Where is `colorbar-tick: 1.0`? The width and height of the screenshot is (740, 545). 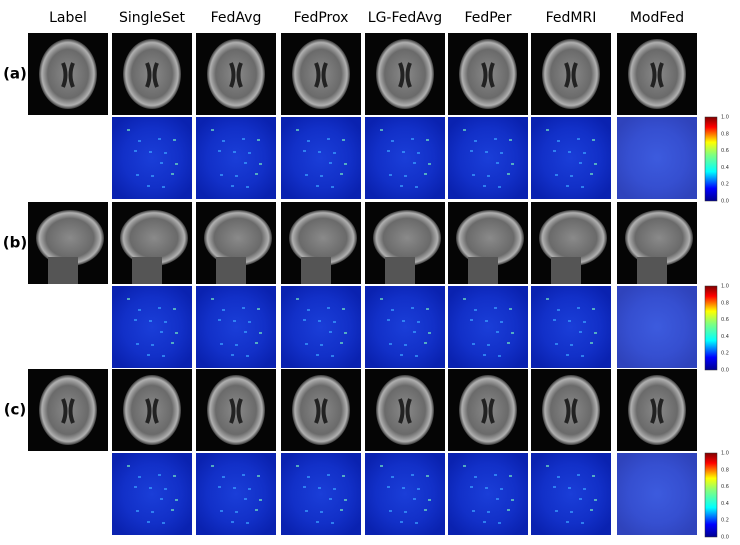 colorbar-tick: 1.0 is located at coordinates (725, 454).